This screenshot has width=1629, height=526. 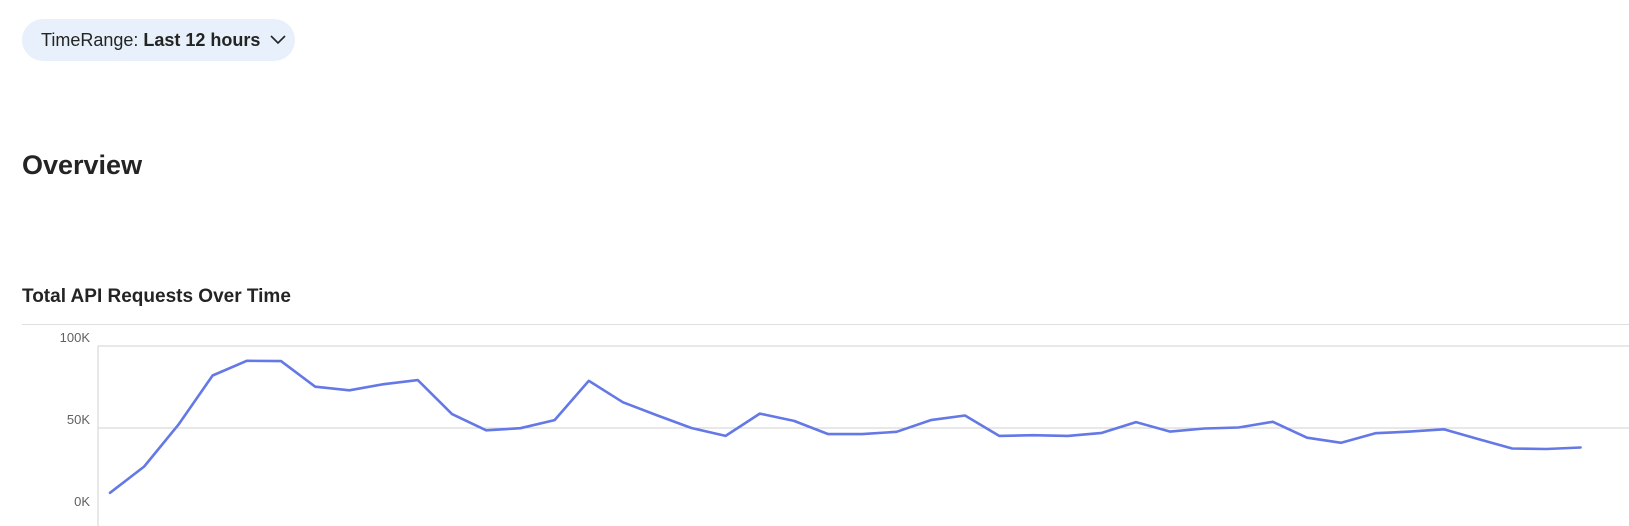 I want to click on time-range-label: TimeRange:, so click(x=90, y=39).